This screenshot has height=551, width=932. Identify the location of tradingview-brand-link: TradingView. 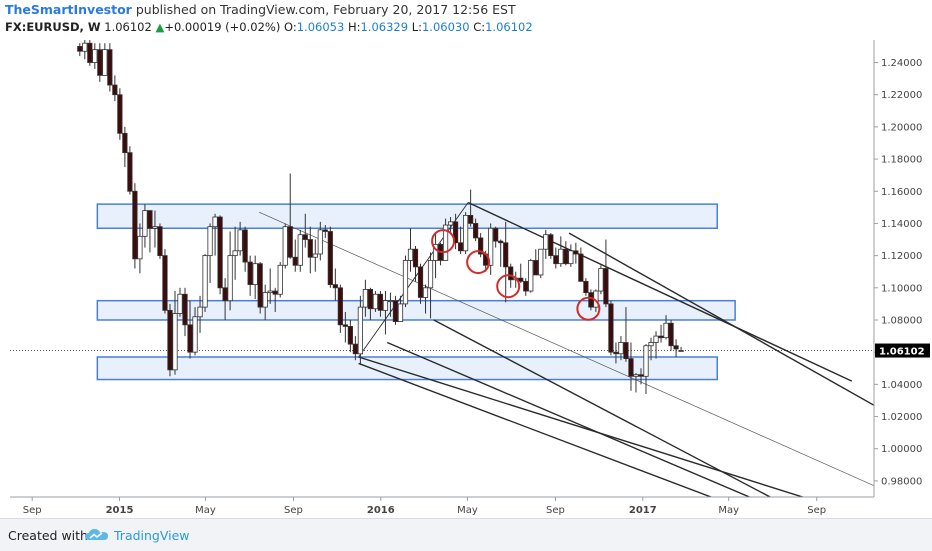
(152, 535).